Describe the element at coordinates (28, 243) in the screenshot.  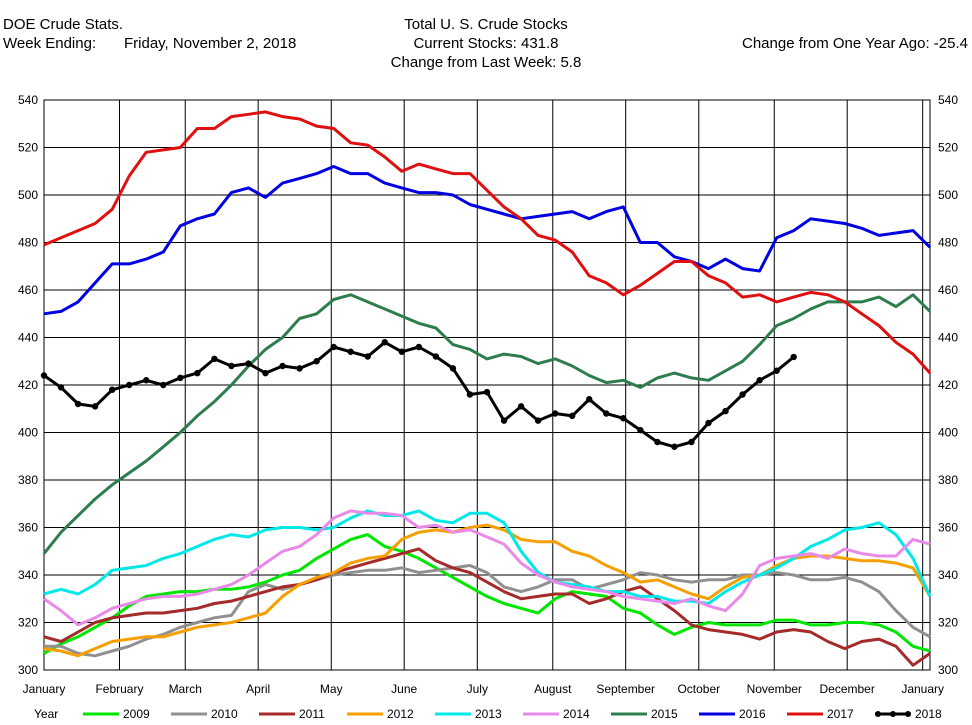
I see `y-tick-label-left: 480` at that location.